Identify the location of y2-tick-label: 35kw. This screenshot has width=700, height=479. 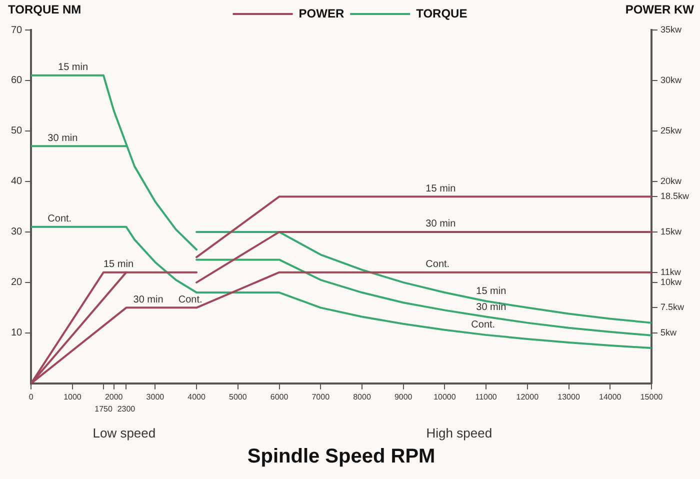
(671, 29).